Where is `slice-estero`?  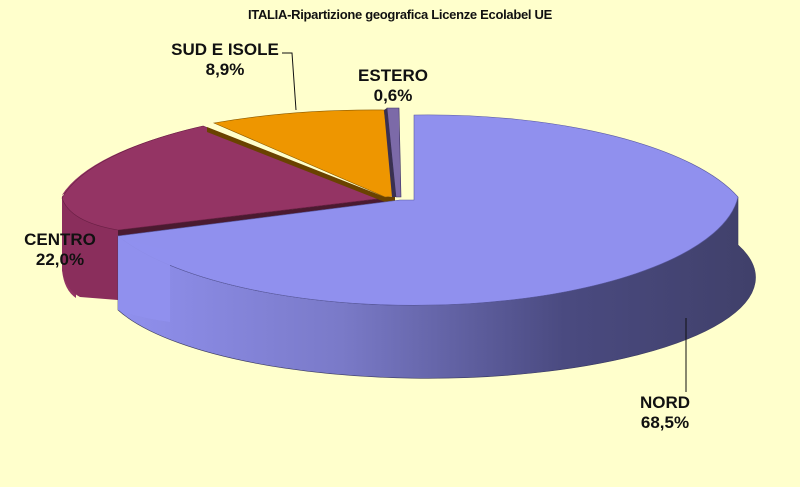 slice-estero is located at coordinates (393, 152).